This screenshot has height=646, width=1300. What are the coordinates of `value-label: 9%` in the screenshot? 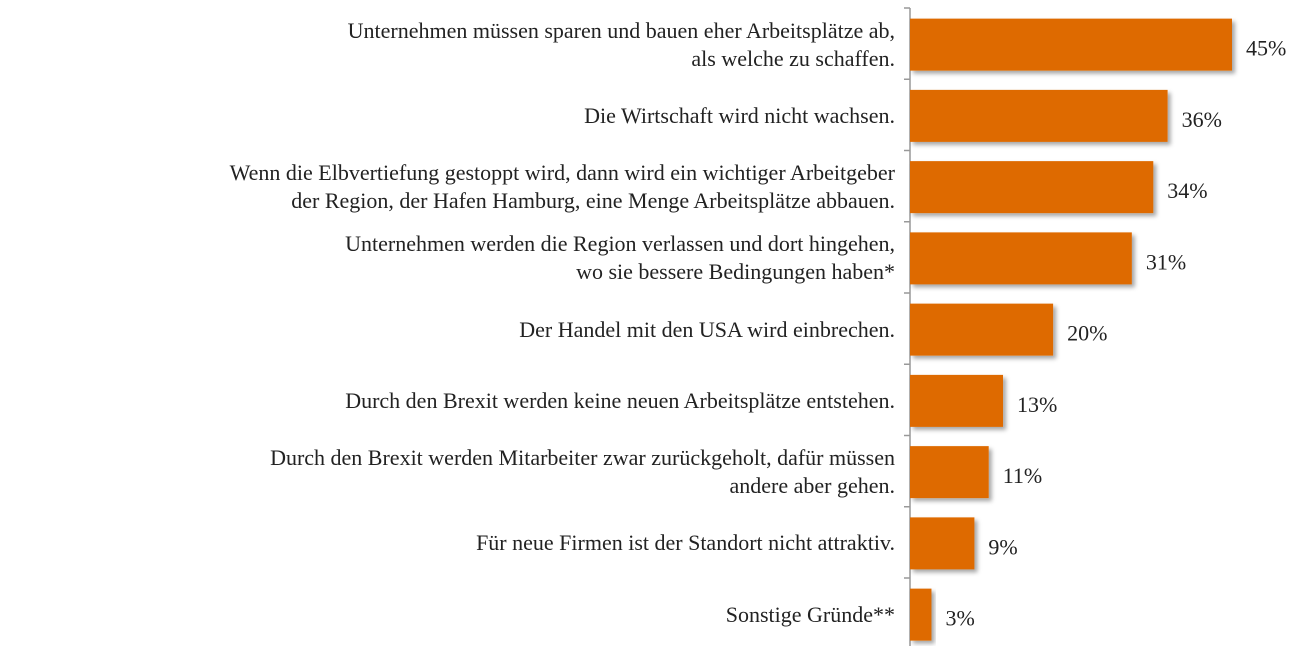 It's located at (1002, 546).